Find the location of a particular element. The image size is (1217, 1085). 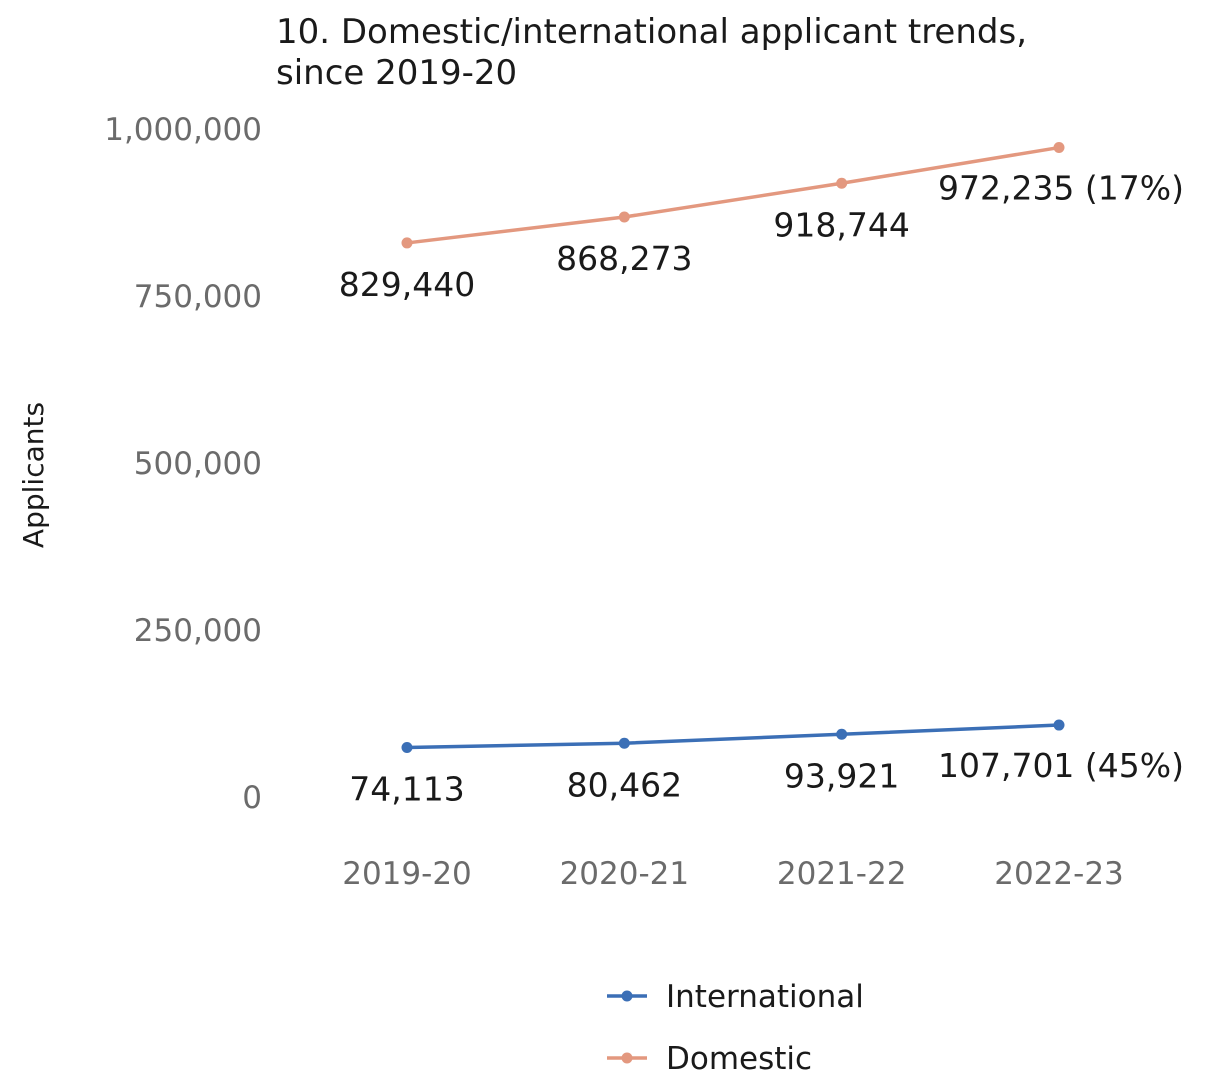

x-tick-label: 2021-22 is located at coordinates (842, 874).